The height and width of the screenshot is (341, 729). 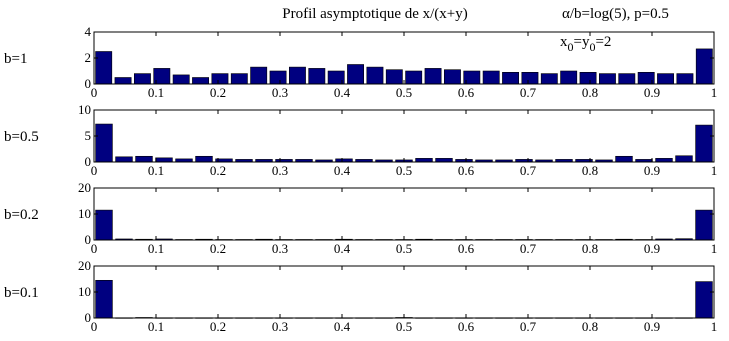 I want to click on annotation-x0-y0: x0=y0=2, so click(x=585, y=44).